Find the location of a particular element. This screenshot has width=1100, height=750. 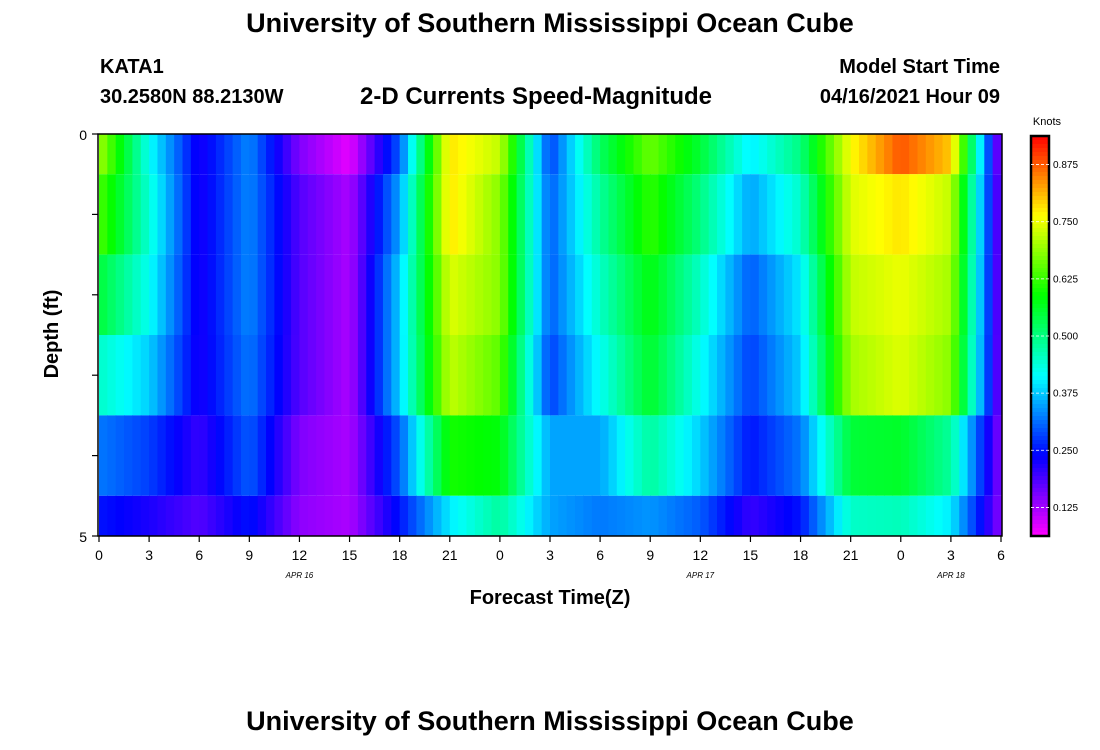

colorbar-tick-label: 0.750 is located at coordinates (1065, 222).